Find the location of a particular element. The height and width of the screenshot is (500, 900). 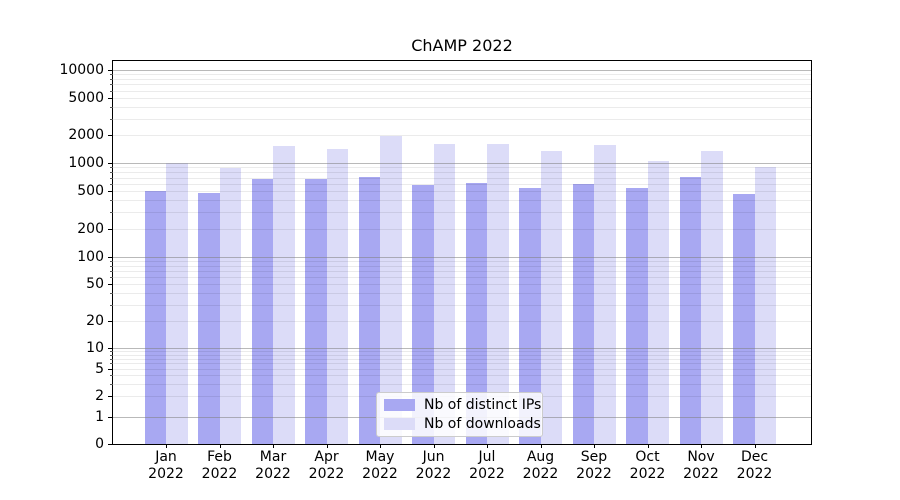

x-tick-month: Feb is located at coordinates (219, 457).